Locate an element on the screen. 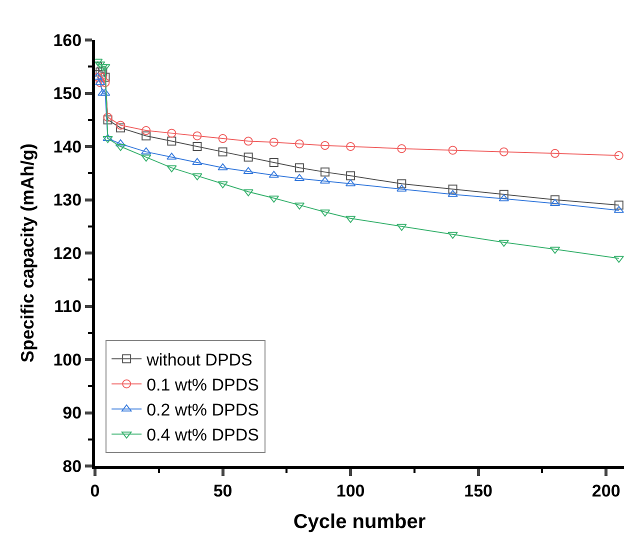 The width and height of the screenshot is (639, 546). y-tick-label: 140 is located at coordinates (67, 146).